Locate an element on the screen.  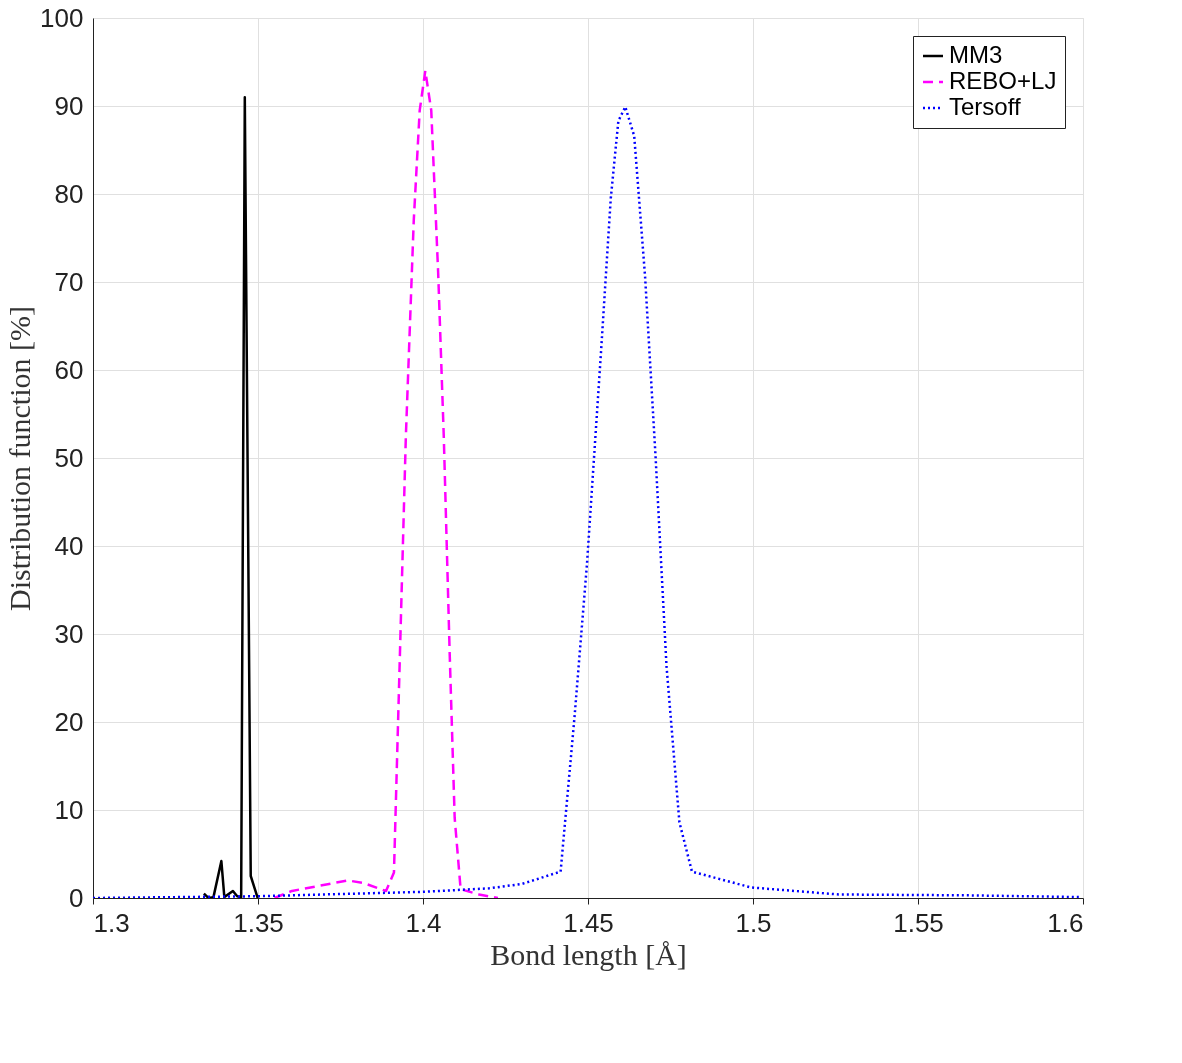
x-tick-label: 1.4 is located at coordinates (423, 922).